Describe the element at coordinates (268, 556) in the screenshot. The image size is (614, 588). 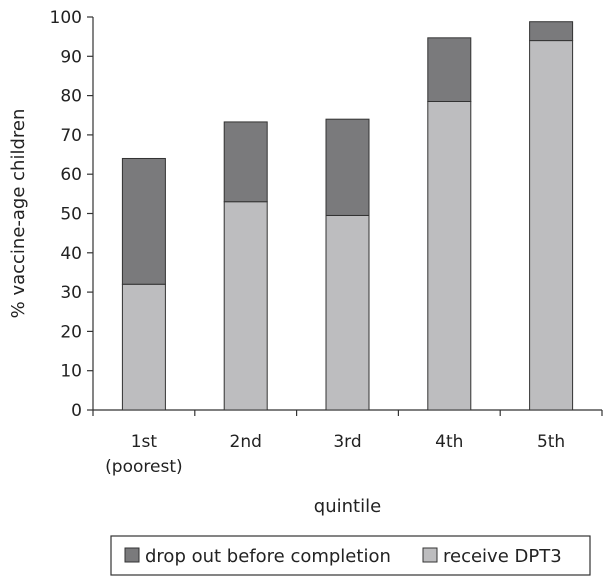
I see `legend-label: drop out before completion` at that location.